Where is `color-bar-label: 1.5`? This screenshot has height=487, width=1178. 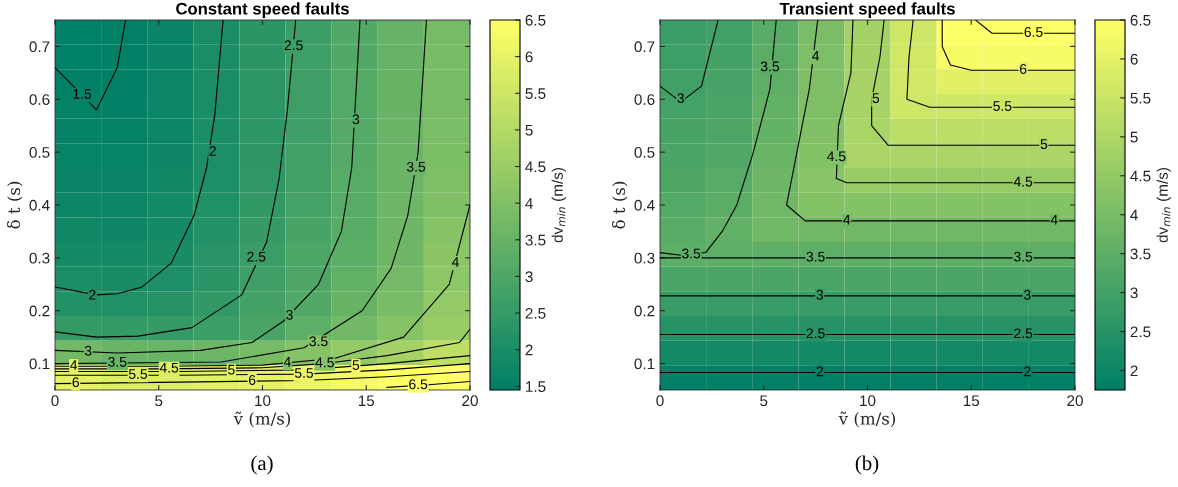 color-bar-label: 1.5 is located at coordinates (536, 387).